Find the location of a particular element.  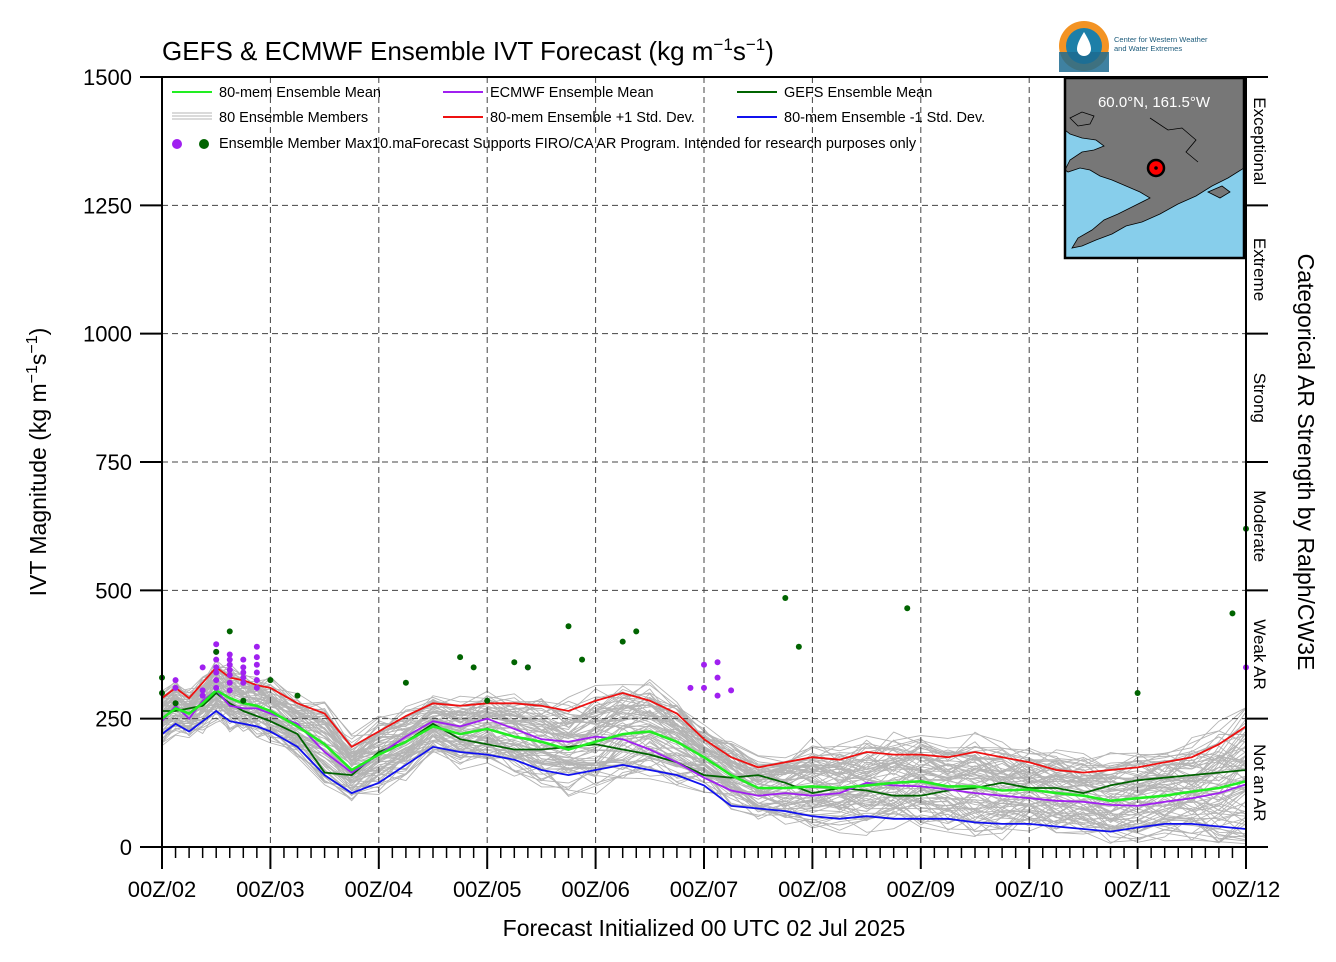

category-label-5: Exceptional is located at coordinates (1259, 141).